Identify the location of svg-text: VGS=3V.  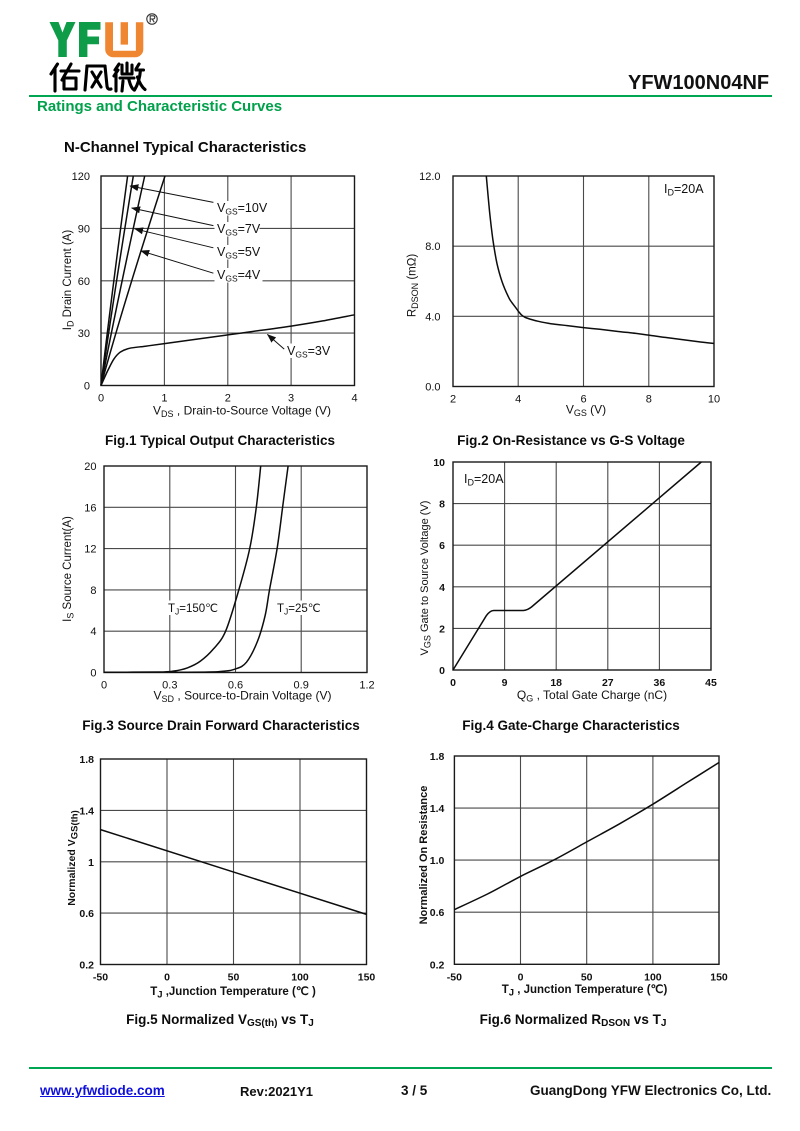
(309, 352).